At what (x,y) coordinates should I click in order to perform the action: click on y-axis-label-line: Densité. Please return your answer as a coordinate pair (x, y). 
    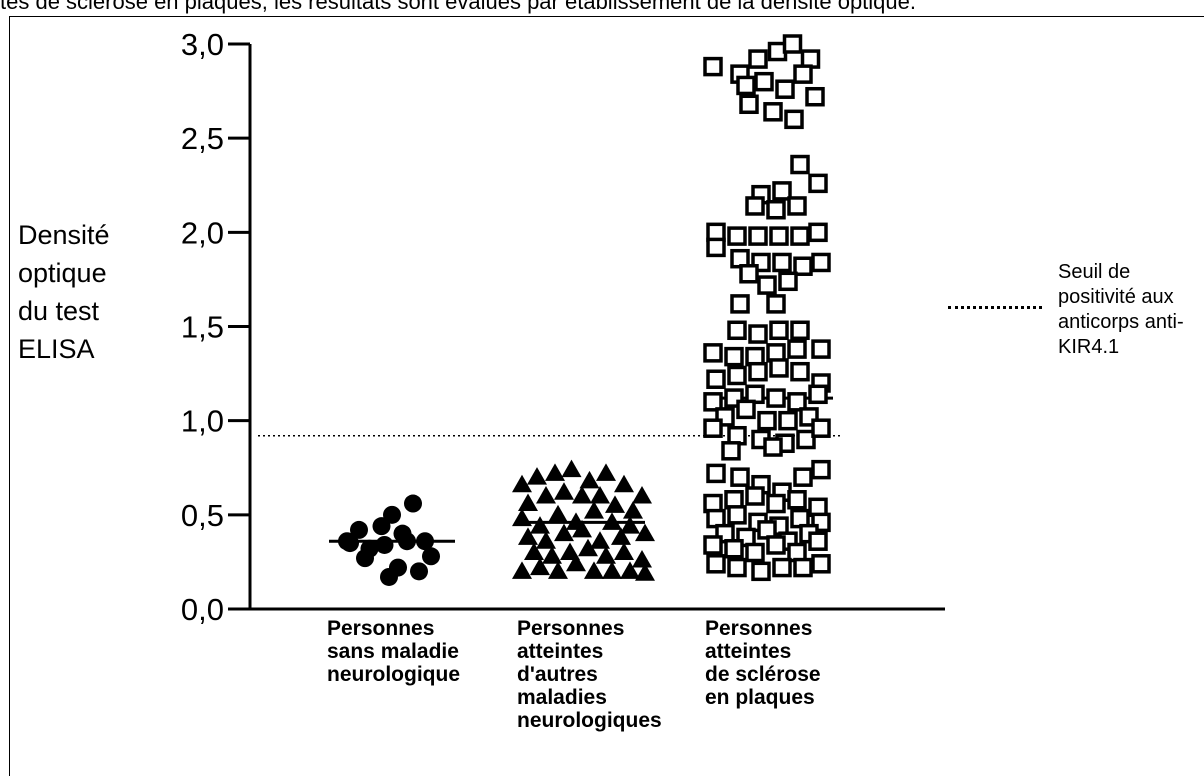
    Looking at the image, I should click on (64, 235).